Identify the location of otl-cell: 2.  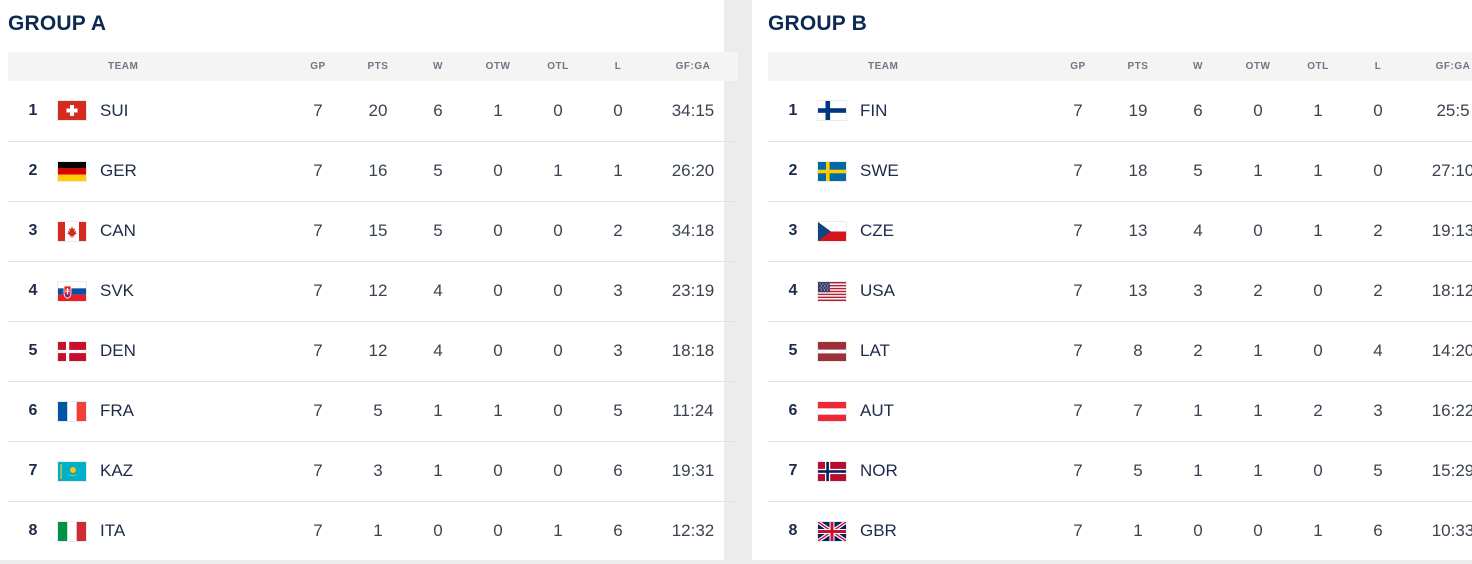
(1318, 410).